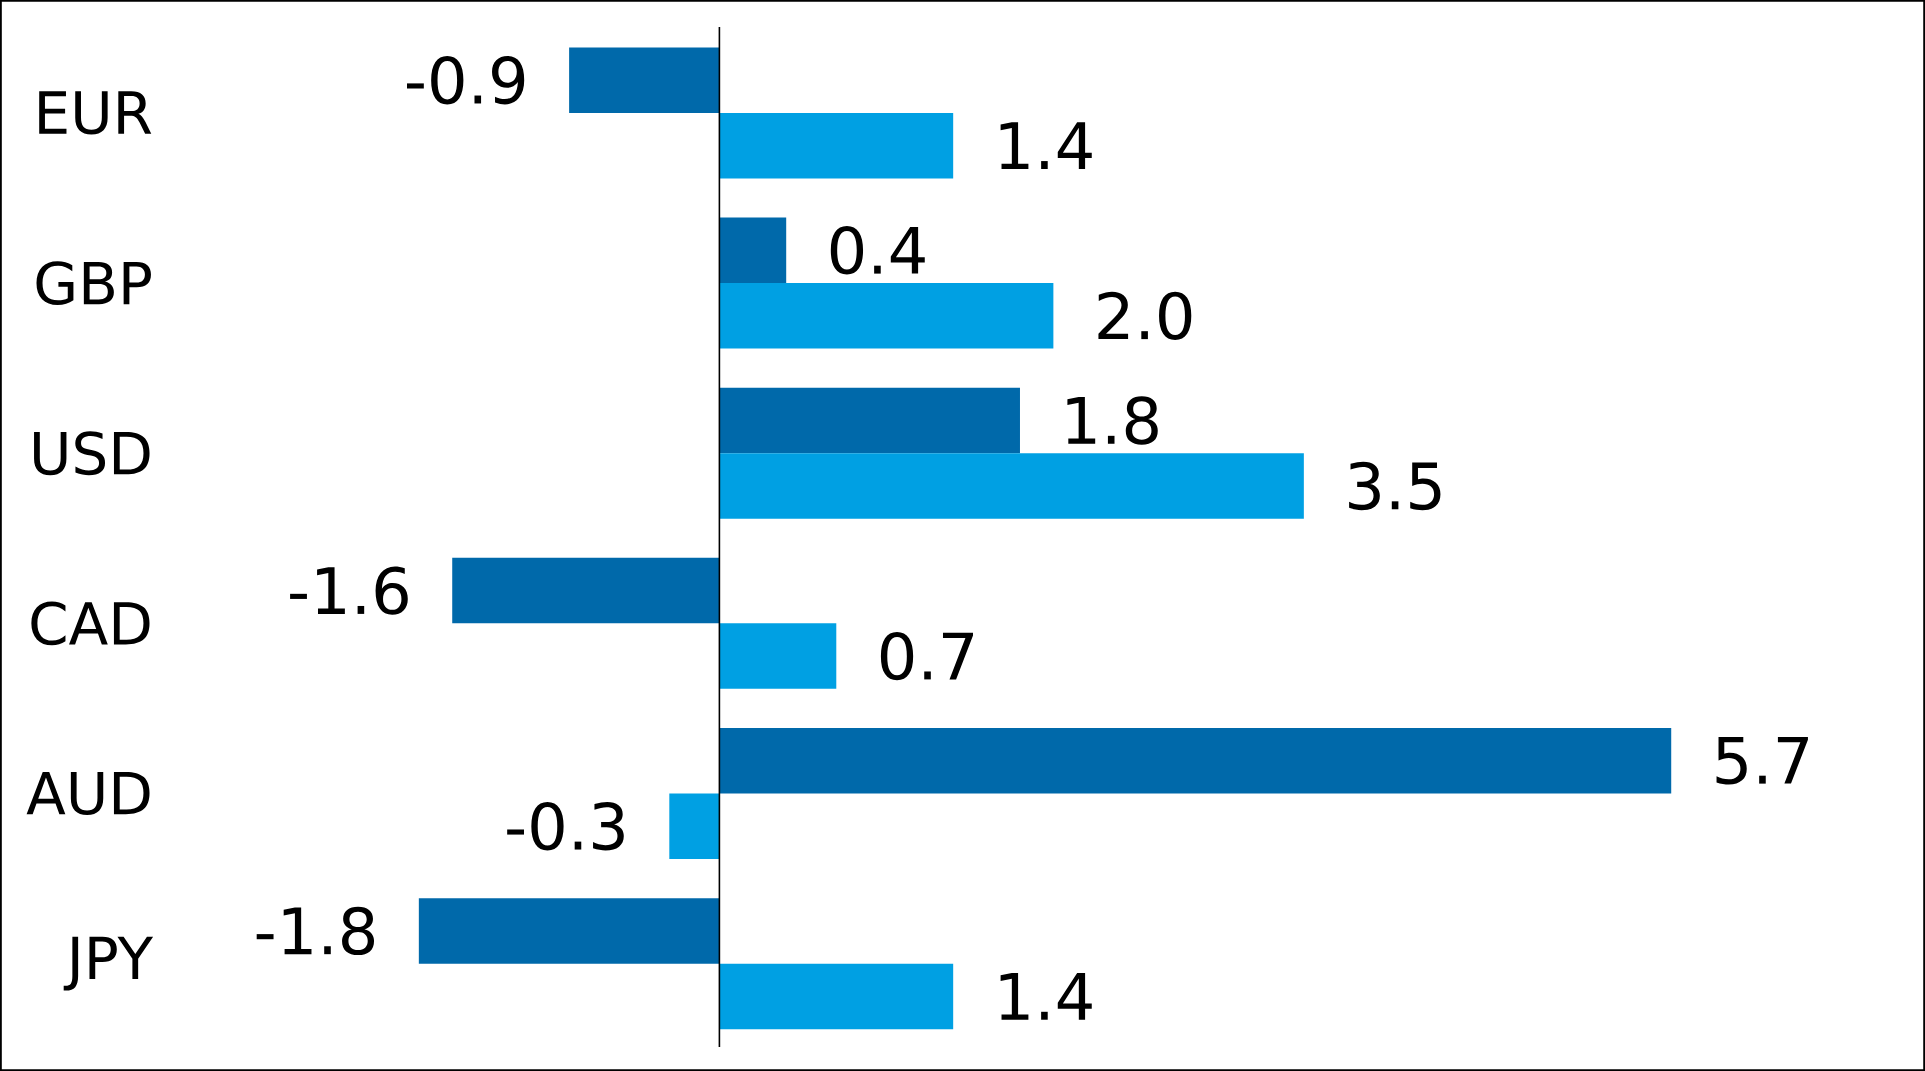  What do you see at coordinates (1112, 420) in the screenshot?
I see `data-label: 1.8` at bounding box center [1112, 420].